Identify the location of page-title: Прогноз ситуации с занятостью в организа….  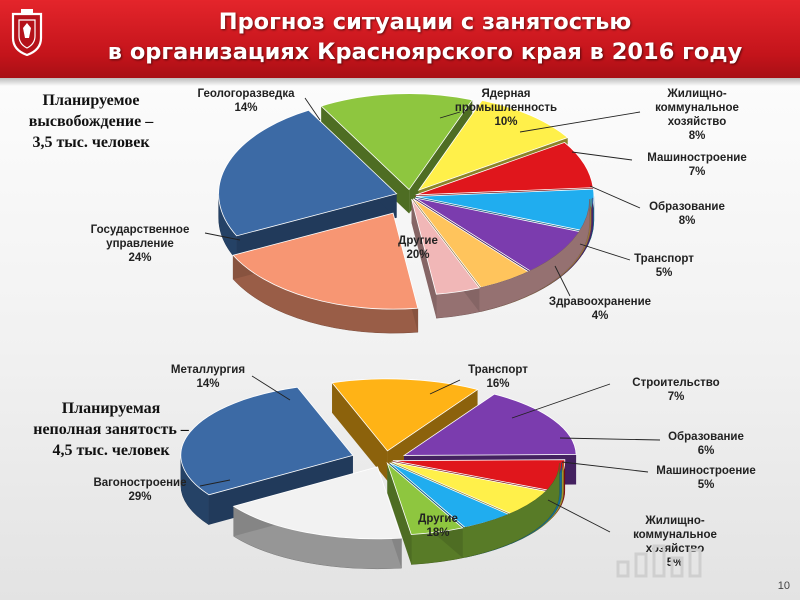
(425, 37).